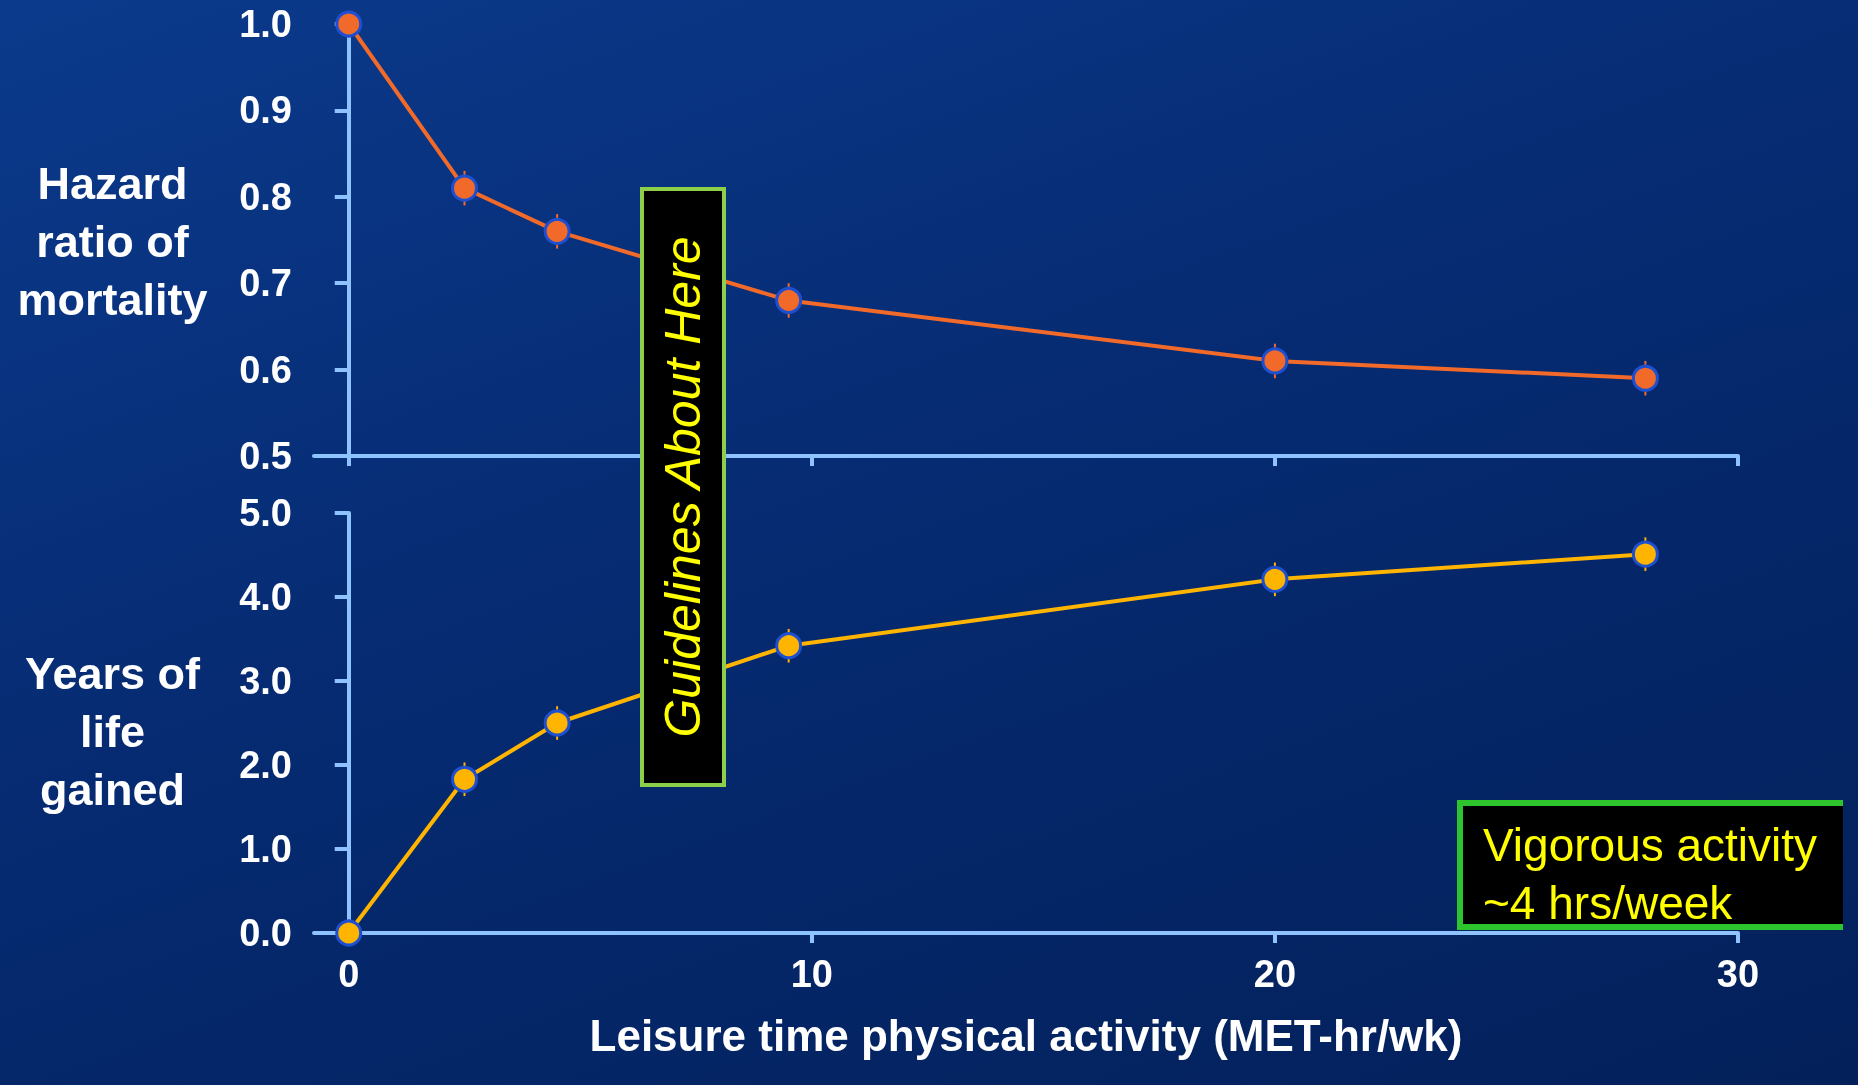  Describe the element at coordinates (265, 681) in the screenshot. I see `y-tick-label: 3.0` at that location.